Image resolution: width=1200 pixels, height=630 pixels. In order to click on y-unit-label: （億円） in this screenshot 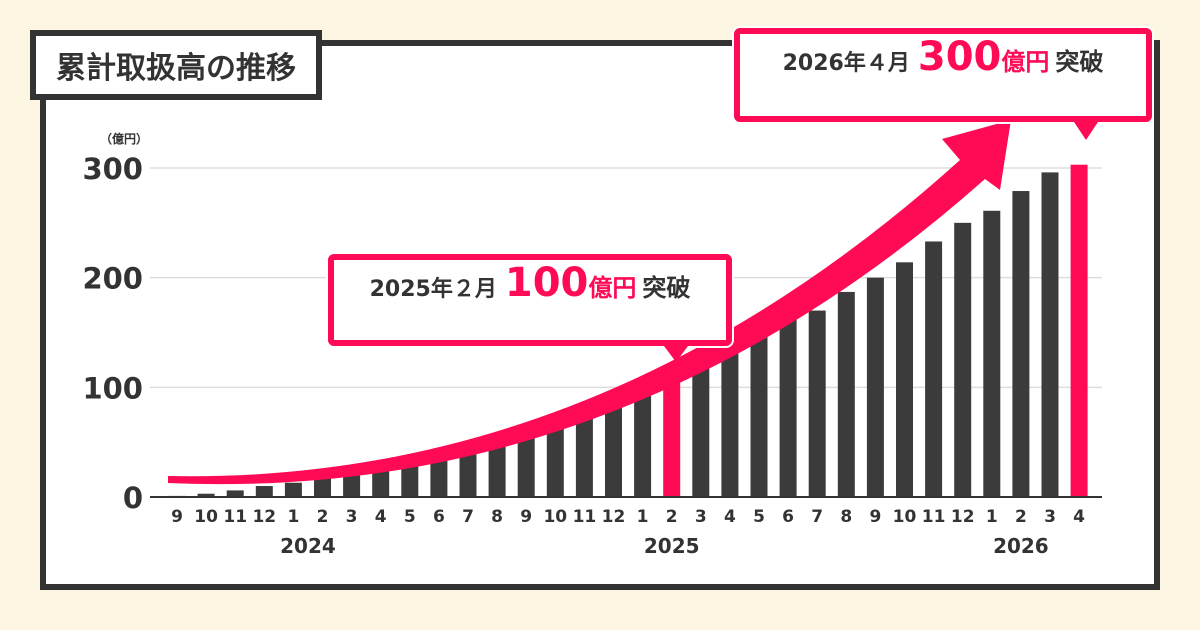, I will do `click(124, 138)`.